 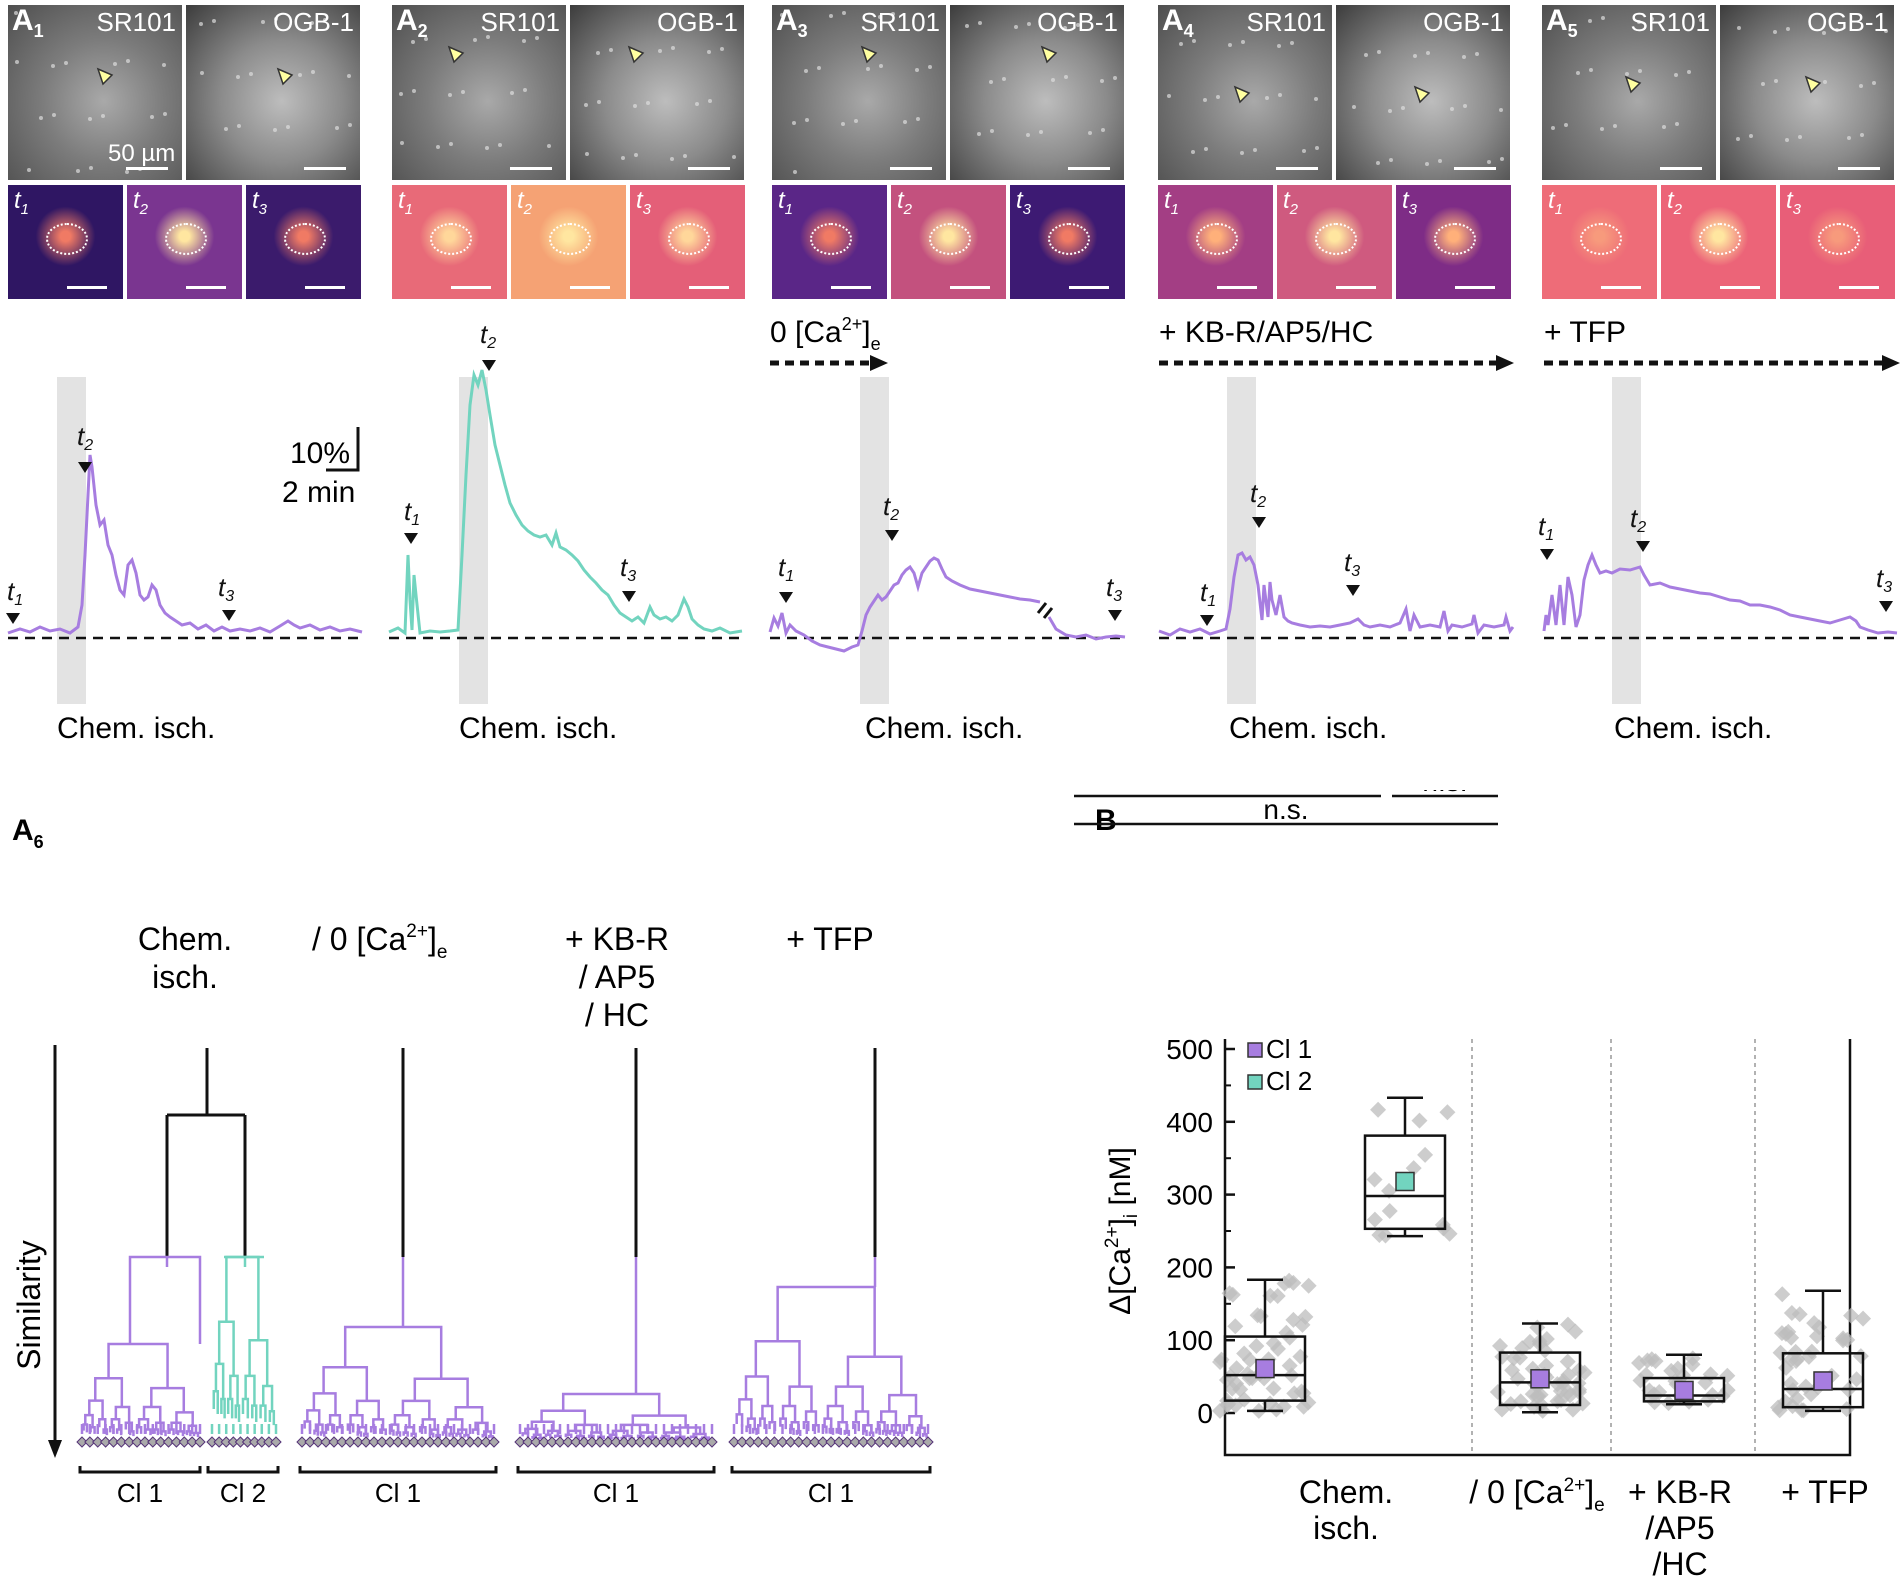 I want to click on microscopy-image-2-ogb1: OGB-1, so click(x=657, y=92).